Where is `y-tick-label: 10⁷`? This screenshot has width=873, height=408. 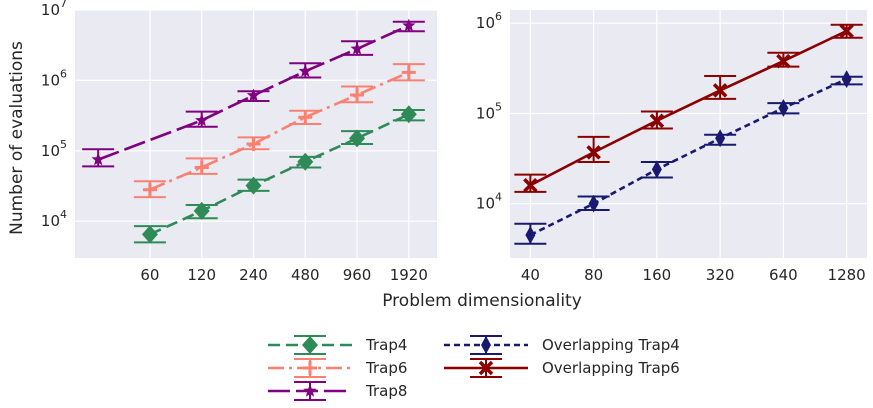 y-tick-label: 10⁷ is located at coordinates (54, 9).